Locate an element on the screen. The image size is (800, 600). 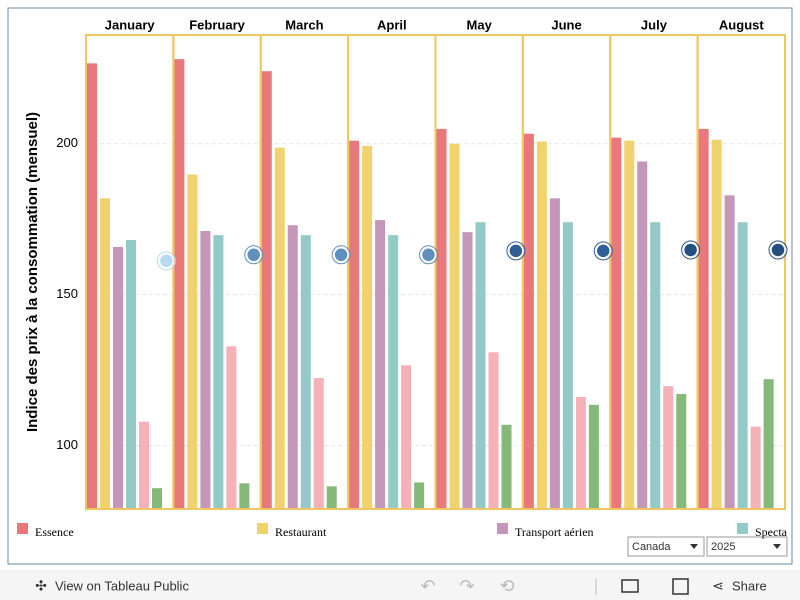
month-header: March is located at coordinates (304, 24).